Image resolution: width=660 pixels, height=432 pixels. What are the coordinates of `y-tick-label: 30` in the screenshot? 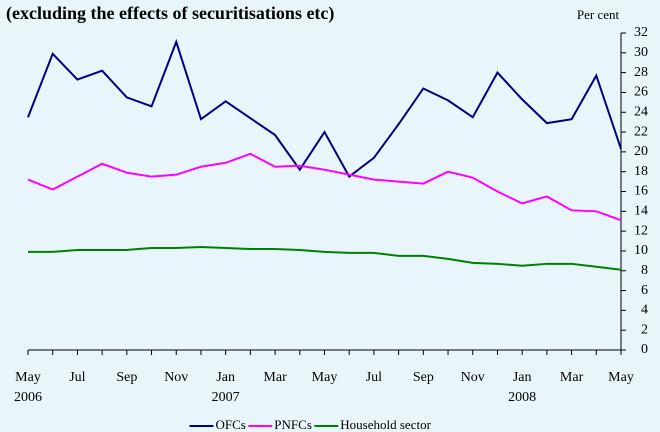 It's located at (641, 52).